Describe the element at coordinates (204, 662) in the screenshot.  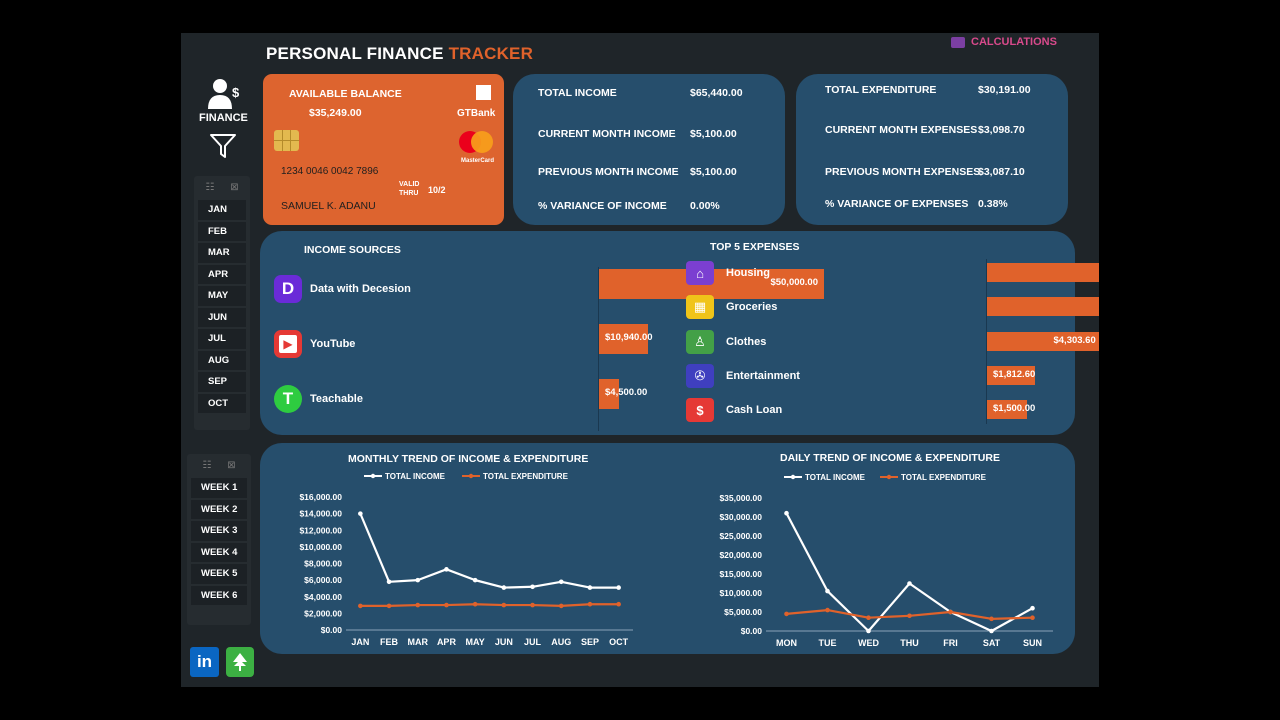
I see `linkedin-icon: in` at that location.